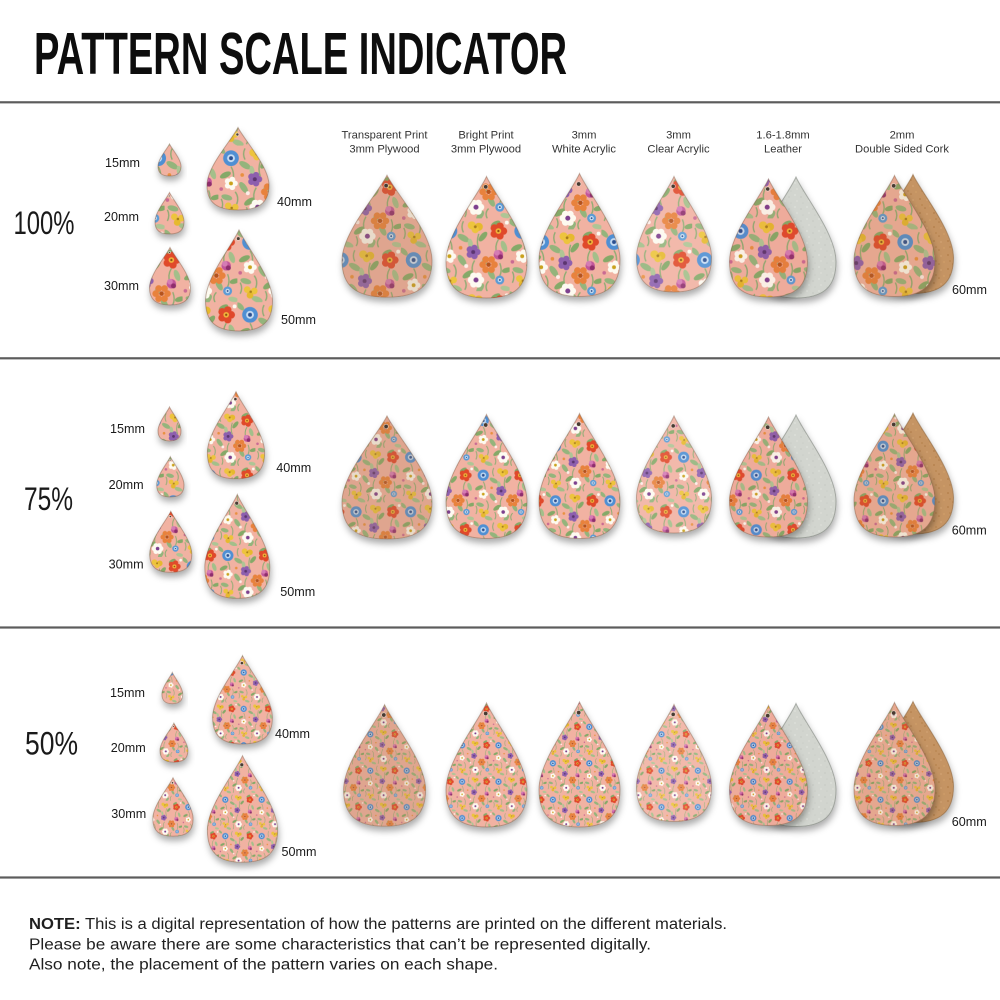 This screenshot has height=1000, width=1000. I want to click on svg-text: Clear Acrylic, so click(678, 150).